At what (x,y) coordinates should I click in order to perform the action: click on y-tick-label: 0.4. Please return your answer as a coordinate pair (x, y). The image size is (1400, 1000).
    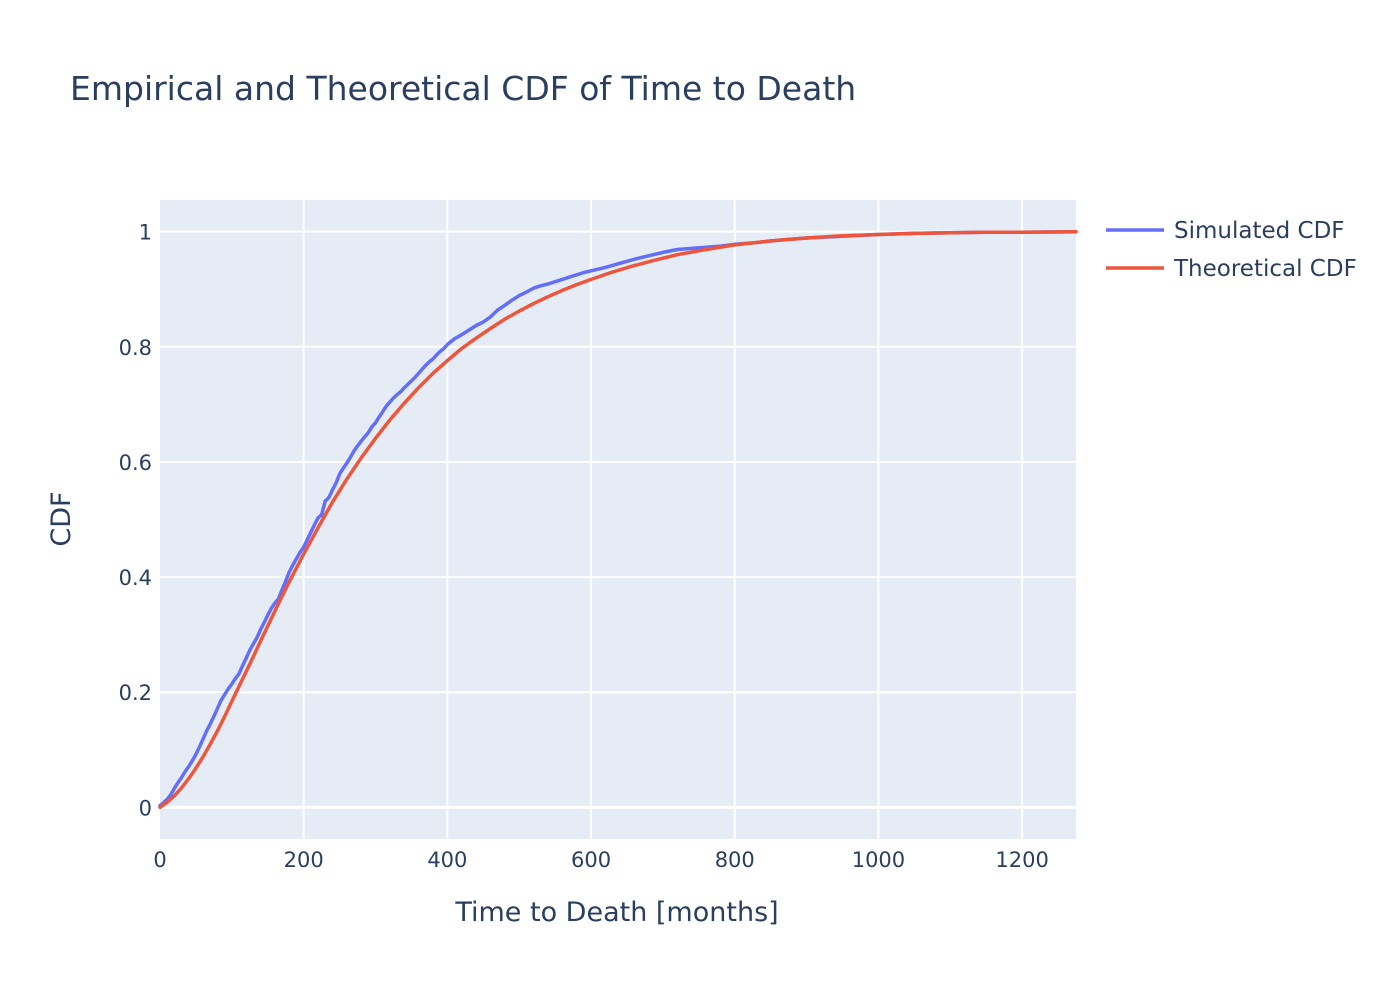
    Looking at the image, I should click on (135, 578).